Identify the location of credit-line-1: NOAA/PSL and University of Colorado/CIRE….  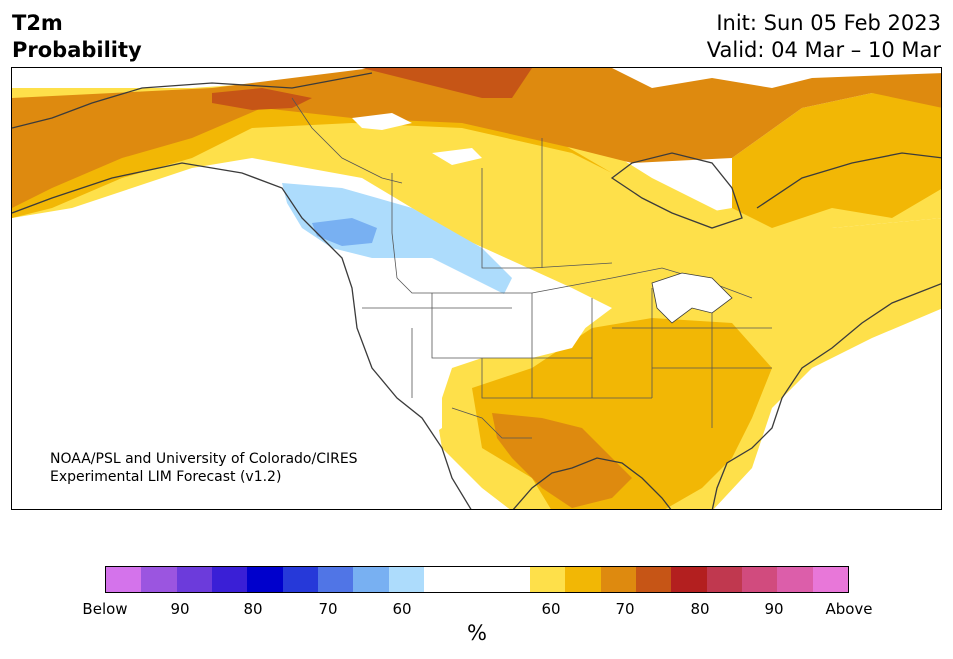
(204, 459).